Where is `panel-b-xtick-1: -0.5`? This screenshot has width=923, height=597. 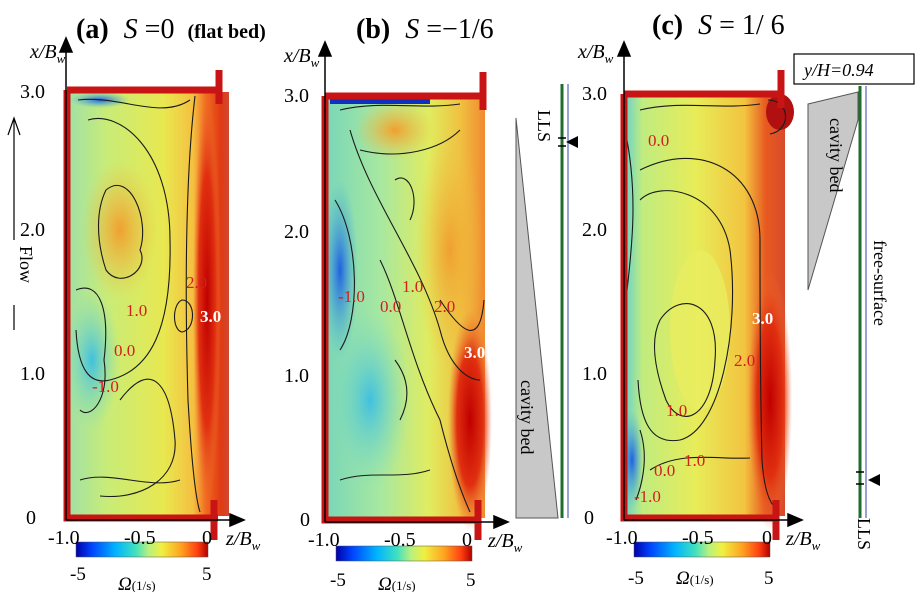
panel-b-xtick-1: -0.5 is located at coordinates (400, 540).